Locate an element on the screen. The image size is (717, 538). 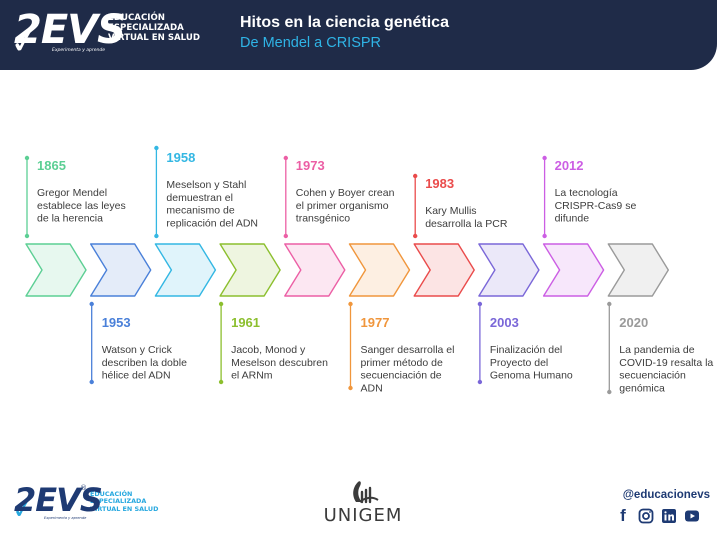
milestone-desc-line: Gregor Mendel is located at coordinates (72, 193).